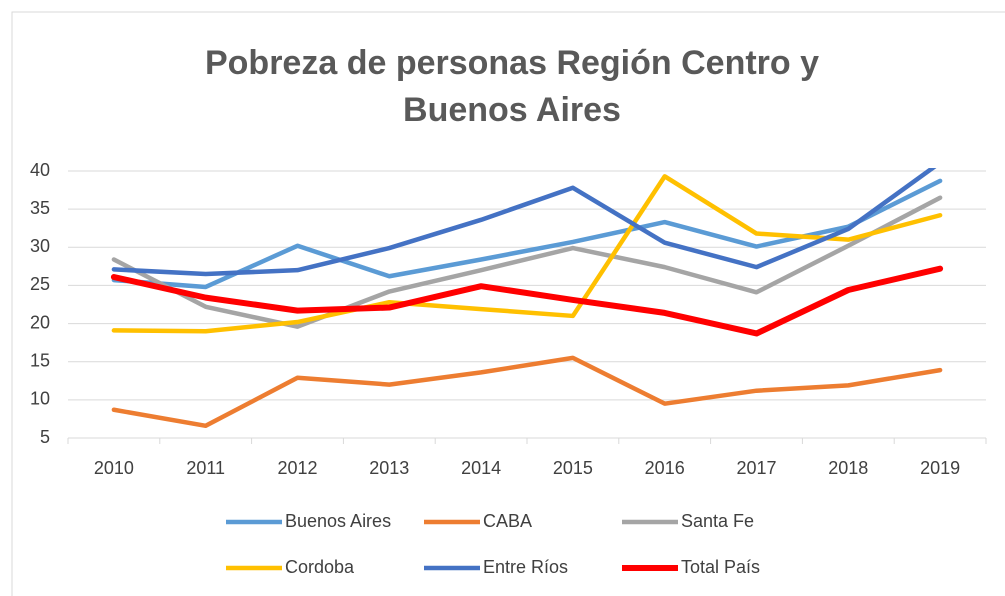 This screenshot has height=596, width=1005. I want to click on legend-label: CABA, so click(507, 521).